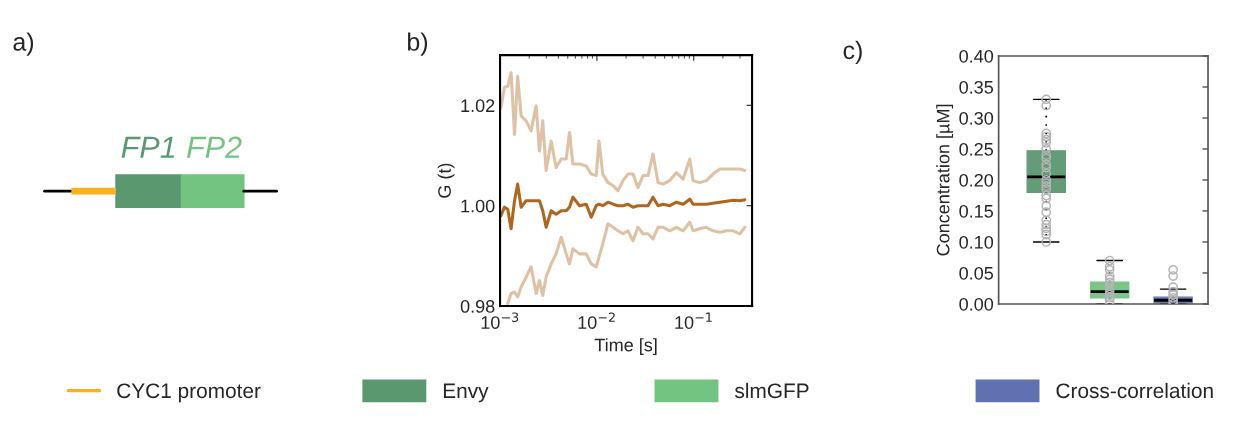 The image size is (1239, 421). Describe the element at coordinates (976, 118) in the screenshot. I see `y-tick-label: 0.30` at that location.